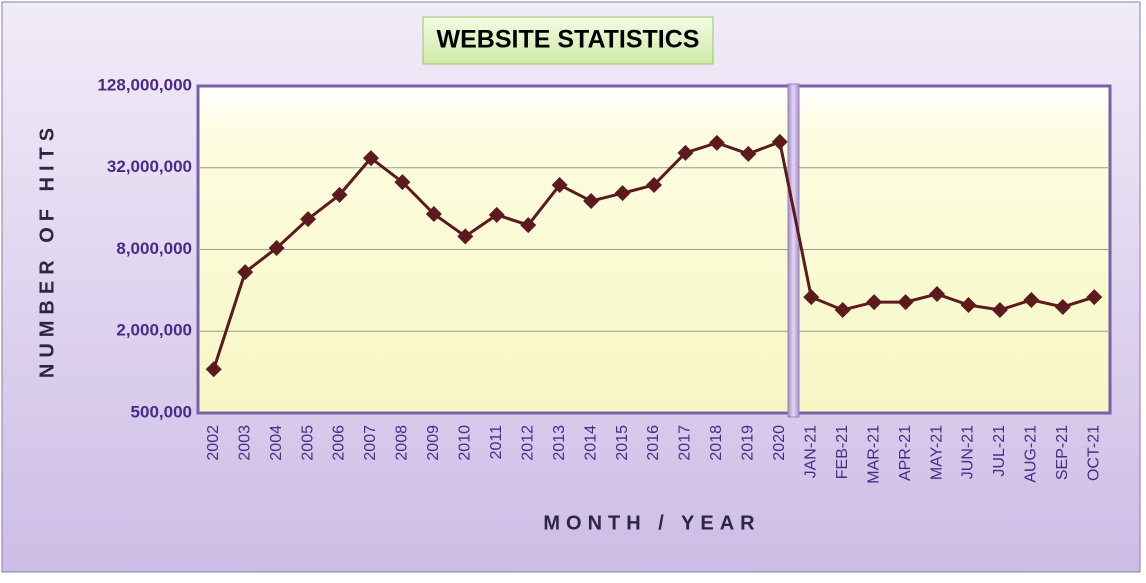 The image size is (1146, 583). I want to click on x-tick-label: 2003, so click(244, 443).